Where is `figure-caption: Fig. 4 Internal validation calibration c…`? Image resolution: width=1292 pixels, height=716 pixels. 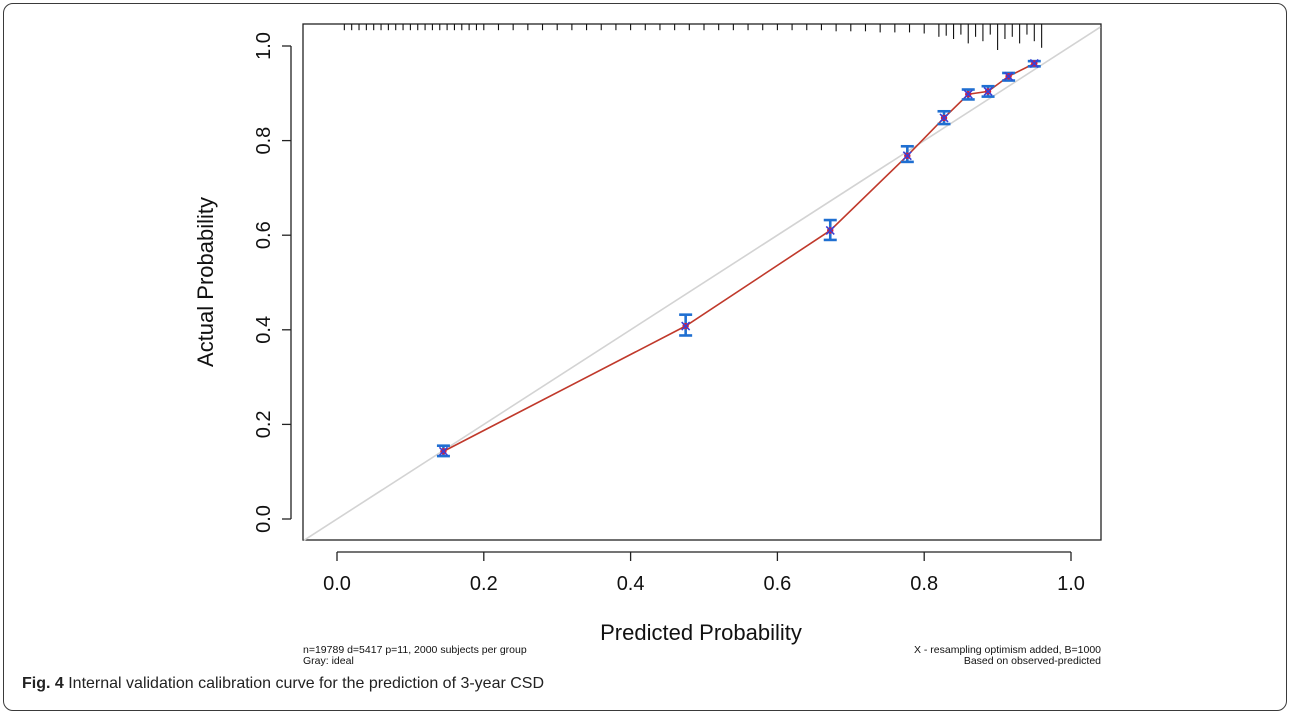
figure-caption: Fig. 4 Internal validation calibration c… is located at coordinates (283, 684).